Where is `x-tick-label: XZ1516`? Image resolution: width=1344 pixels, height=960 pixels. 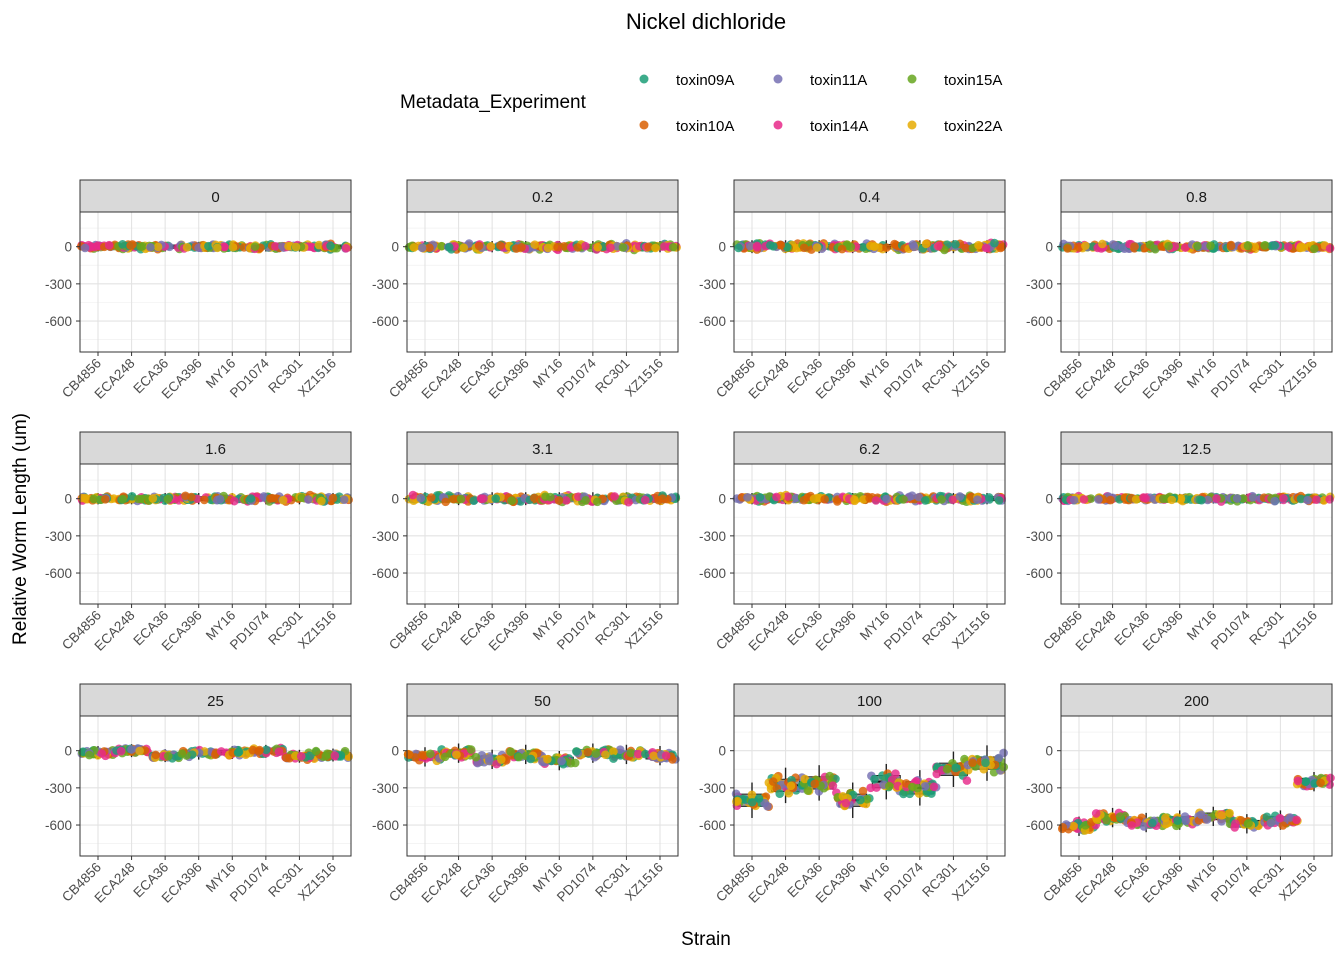
x-tick-label: XZ1516 is located at coordinates (1298, 378).